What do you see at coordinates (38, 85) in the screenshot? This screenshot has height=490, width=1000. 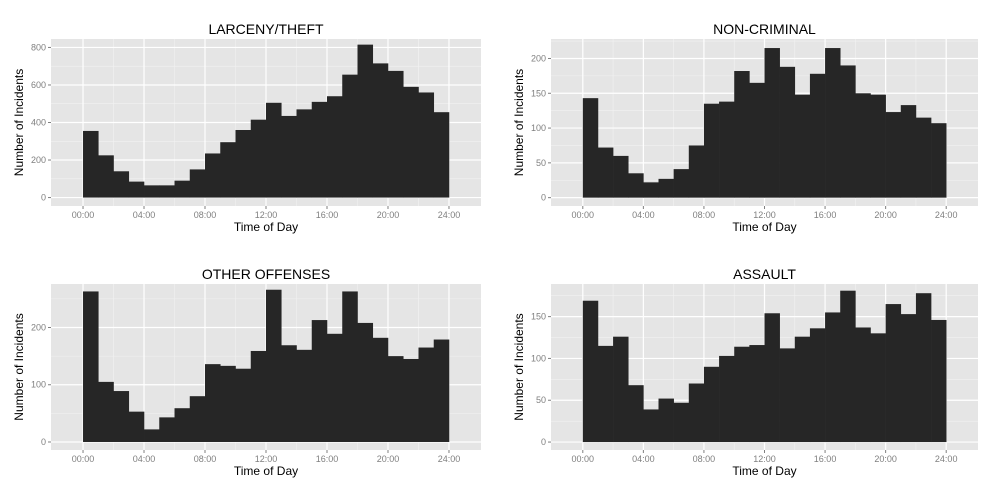 I see `y-tick-label: 600` at bounding box center [38, 85].